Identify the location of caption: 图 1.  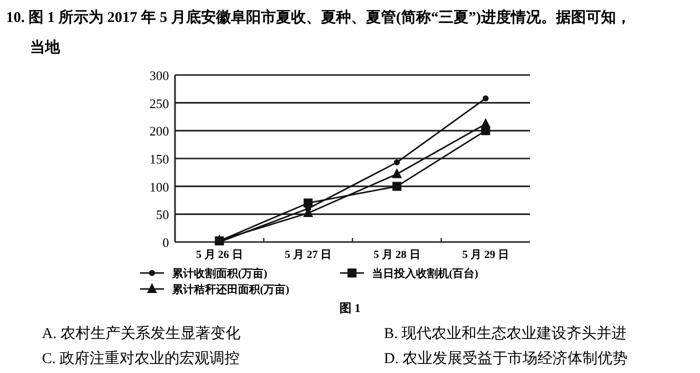
(350, 308).